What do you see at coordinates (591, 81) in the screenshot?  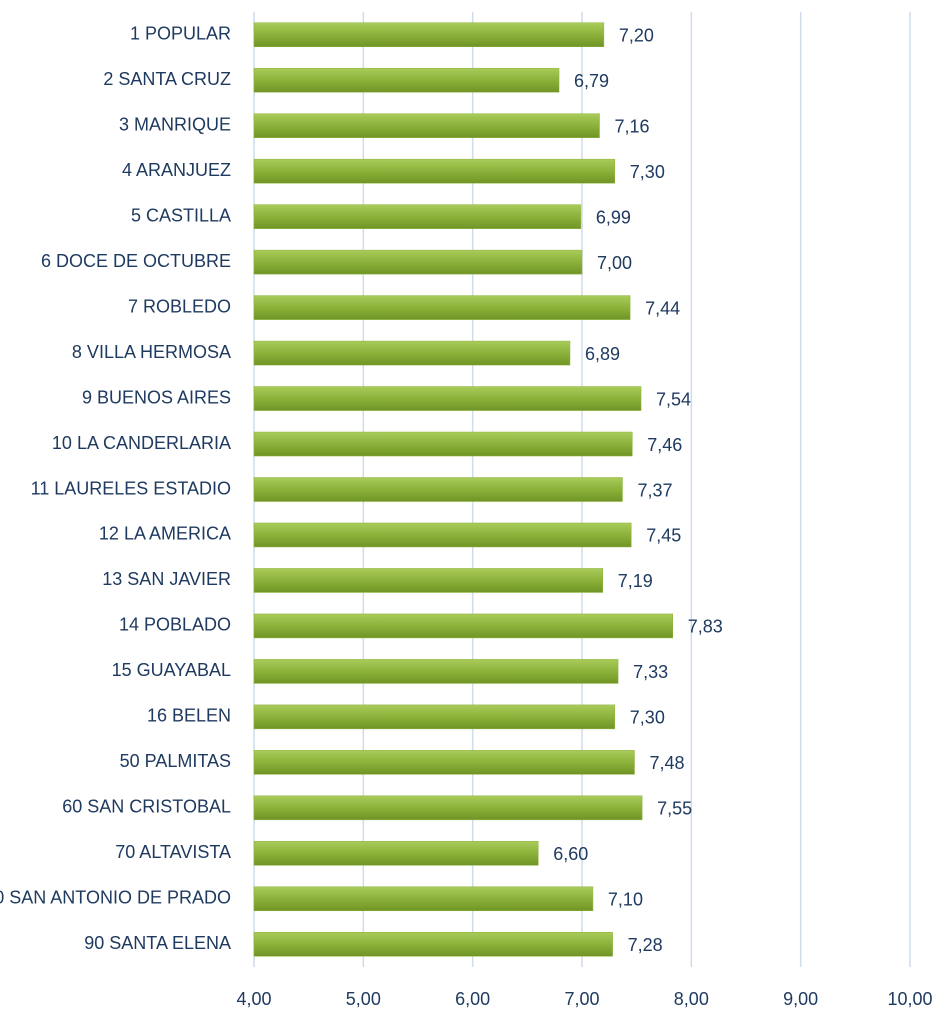 I see `value-label: 6,79` at bounding box center [591, 81].